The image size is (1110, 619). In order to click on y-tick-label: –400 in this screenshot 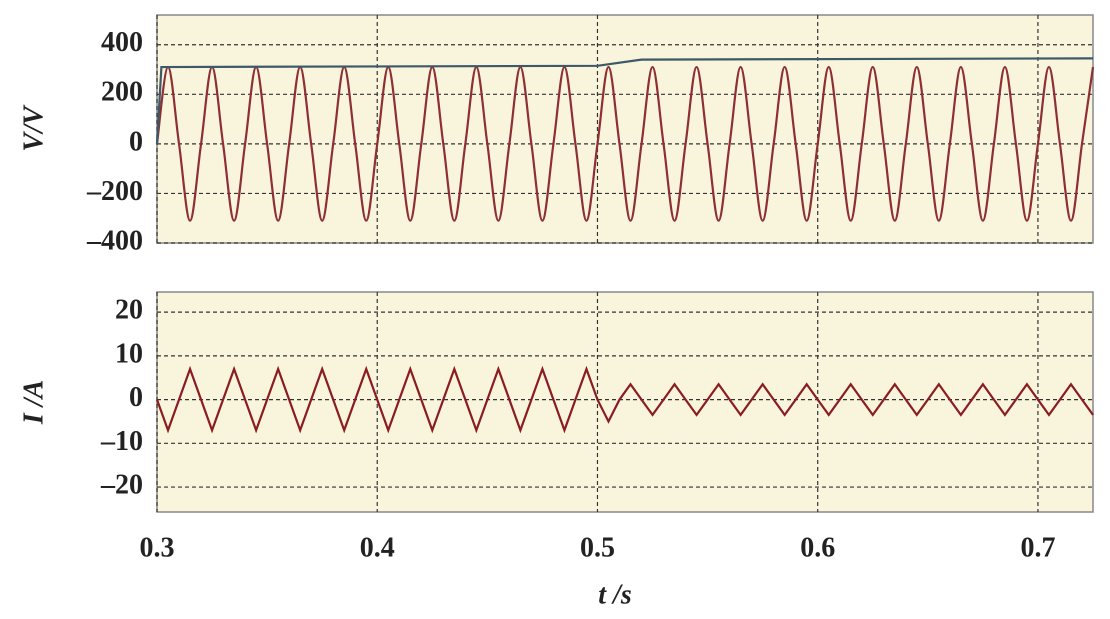, I will do `click(114, 240)`.